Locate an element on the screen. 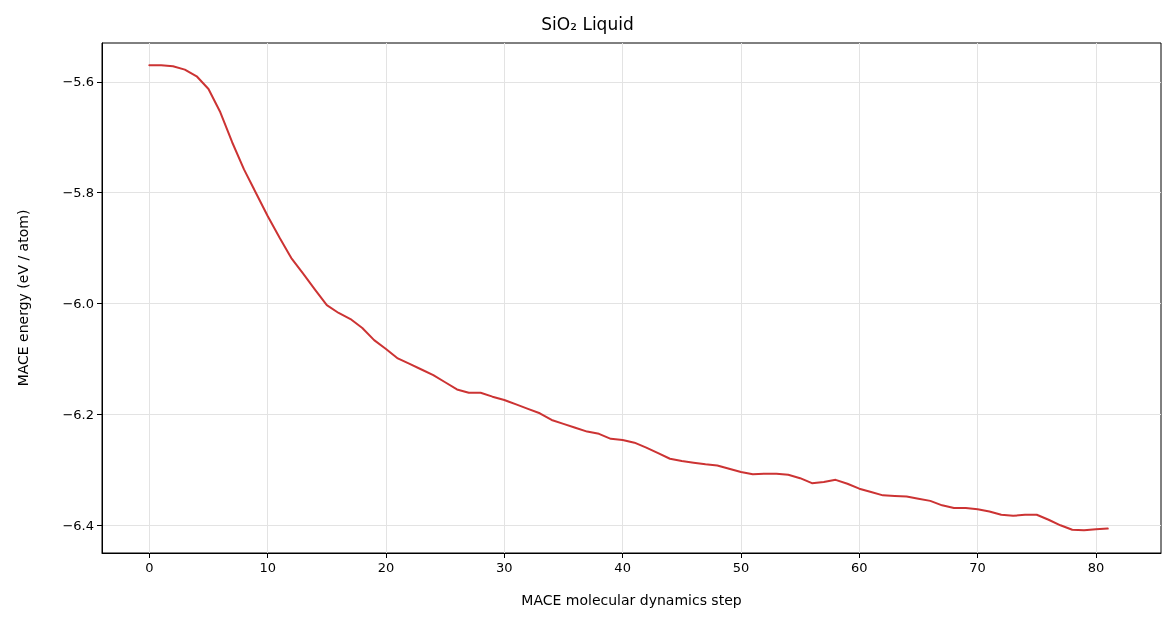 The image size is (1175, 627). y-tick-label: −6.0 is located at coordinates (78, 304).